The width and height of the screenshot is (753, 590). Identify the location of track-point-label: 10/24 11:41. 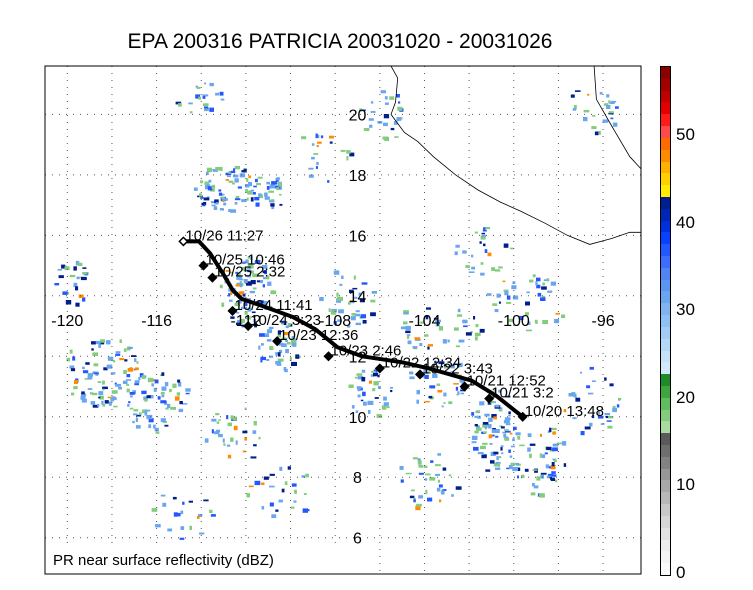
(274, 305).